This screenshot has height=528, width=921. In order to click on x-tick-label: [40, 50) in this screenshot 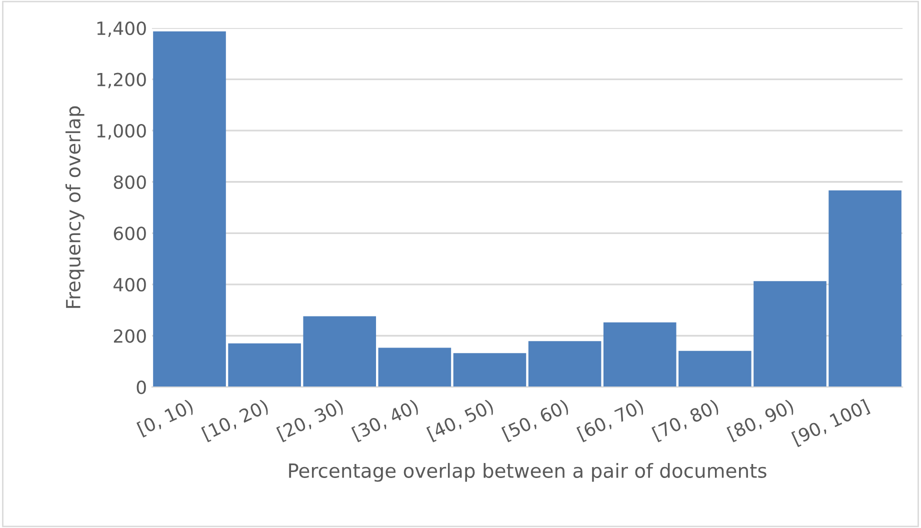, I will do `click(461, 420)`.